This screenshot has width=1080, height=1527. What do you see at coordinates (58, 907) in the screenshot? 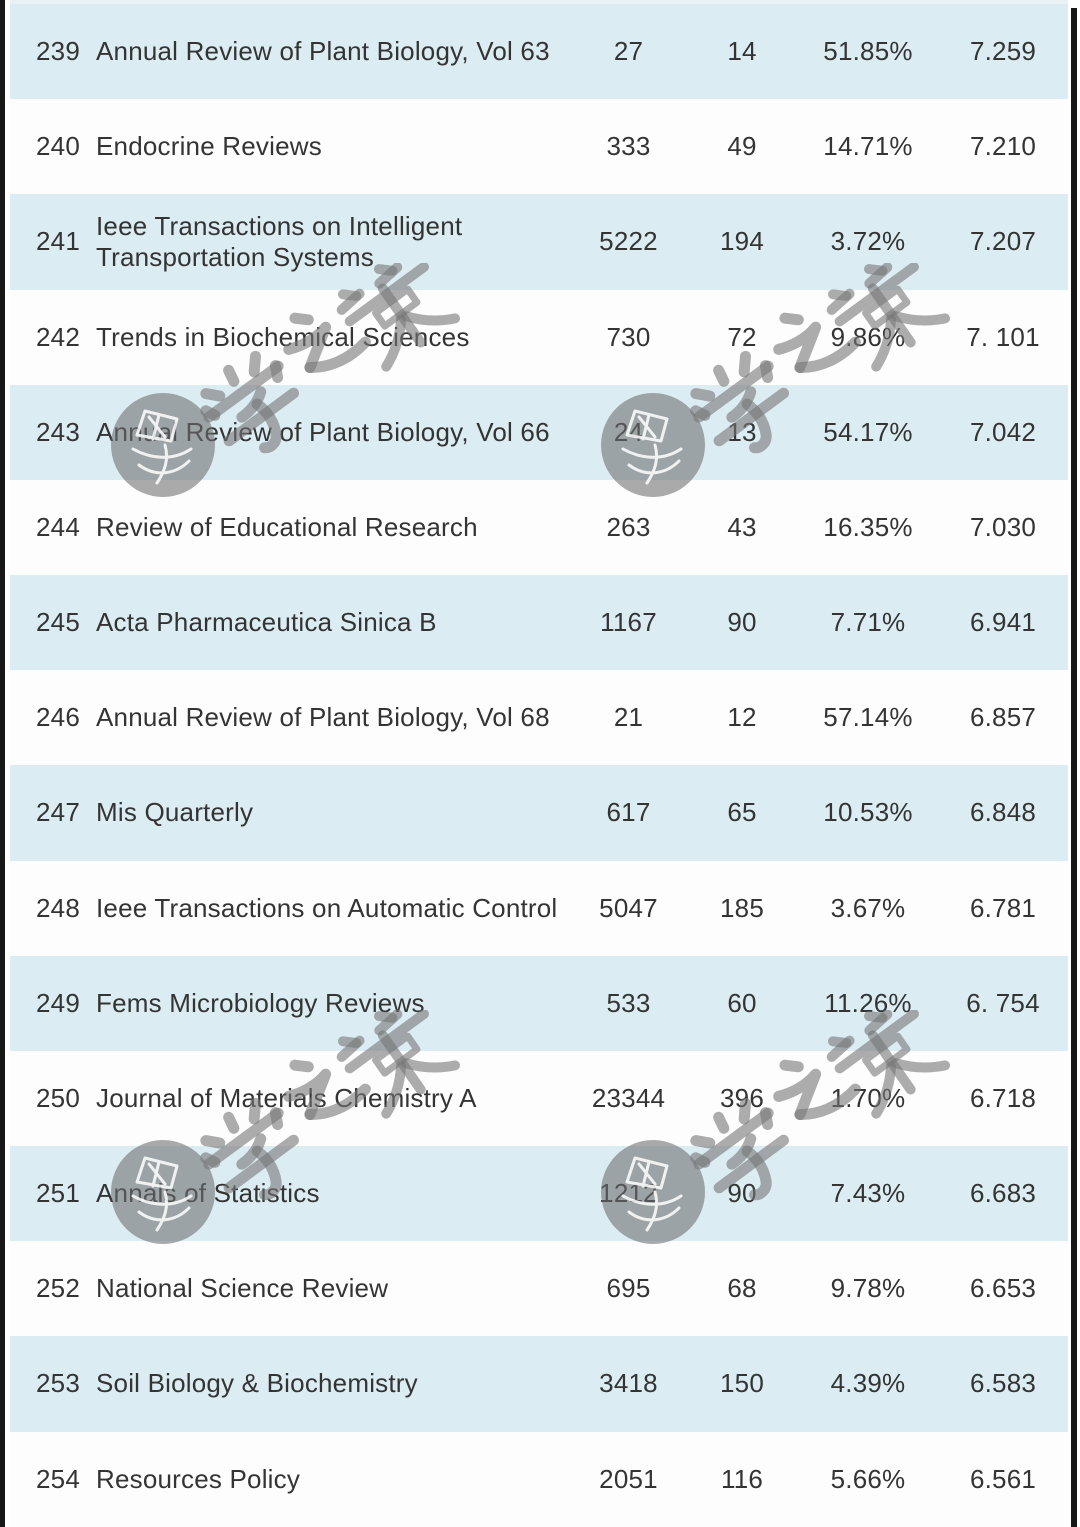
I see `rank-cell: 248` at bounding box center [58, 907].